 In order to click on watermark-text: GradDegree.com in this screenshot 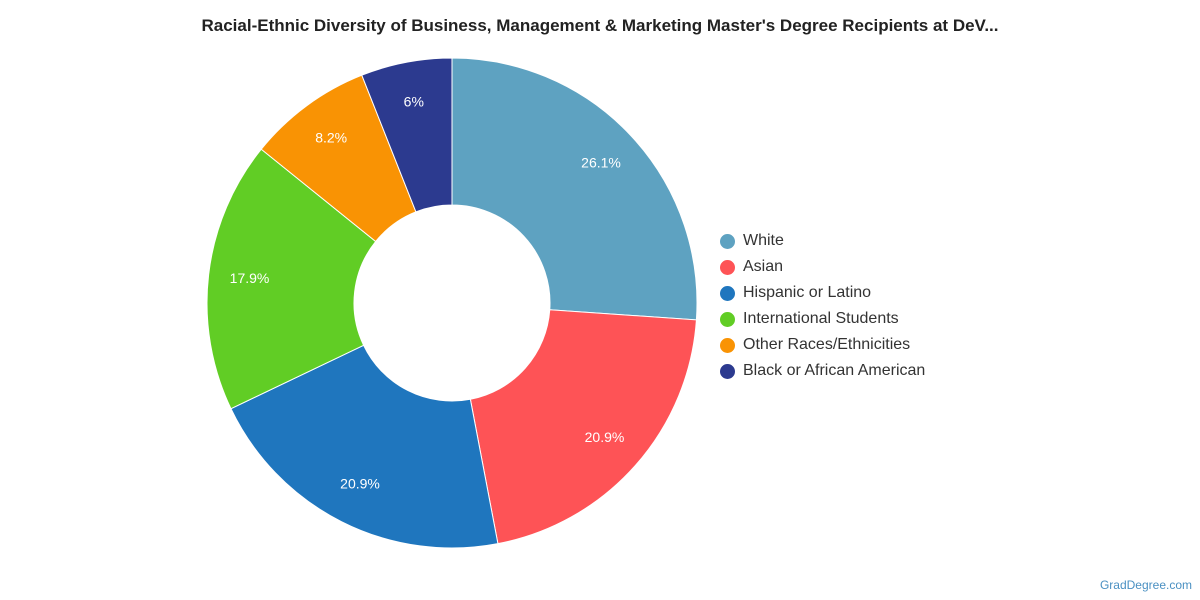, I will do `click(1145, 585)`.